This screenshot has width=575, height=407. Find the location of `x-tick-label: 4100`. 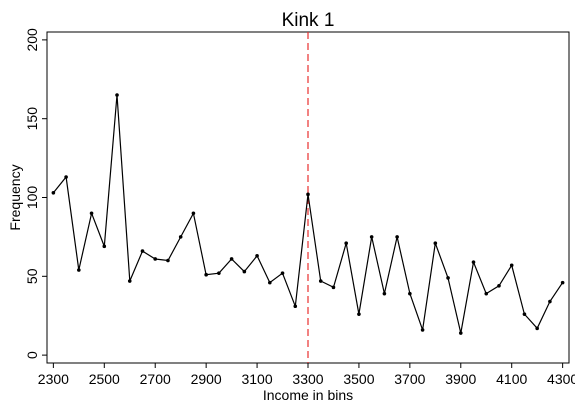

x-tick-label: 4100 is located at coordinates (511, 379).